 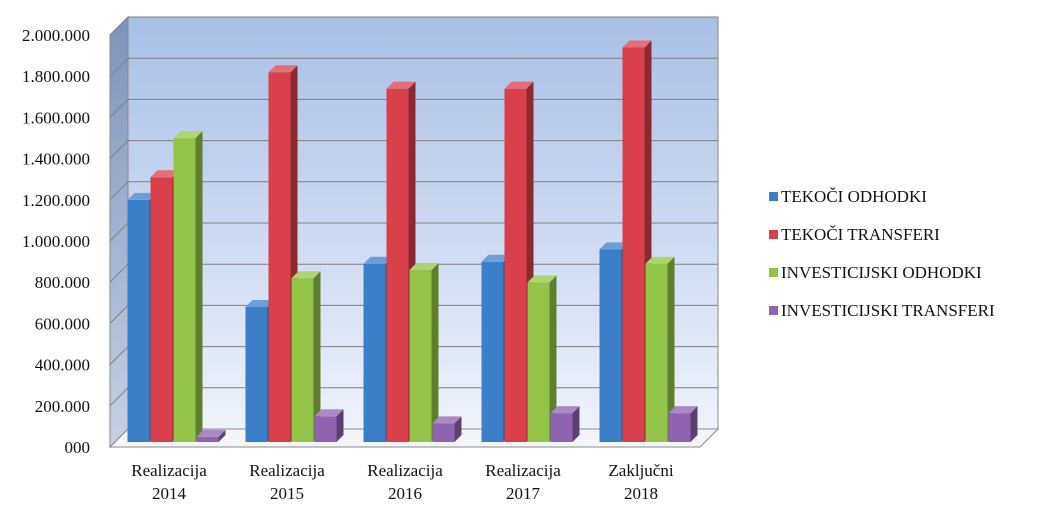 What do you see at coordinates (773, 234) in the screenshot?
I see `legend-swatch-tekoci-transferi` at bounding box center [773, 234].